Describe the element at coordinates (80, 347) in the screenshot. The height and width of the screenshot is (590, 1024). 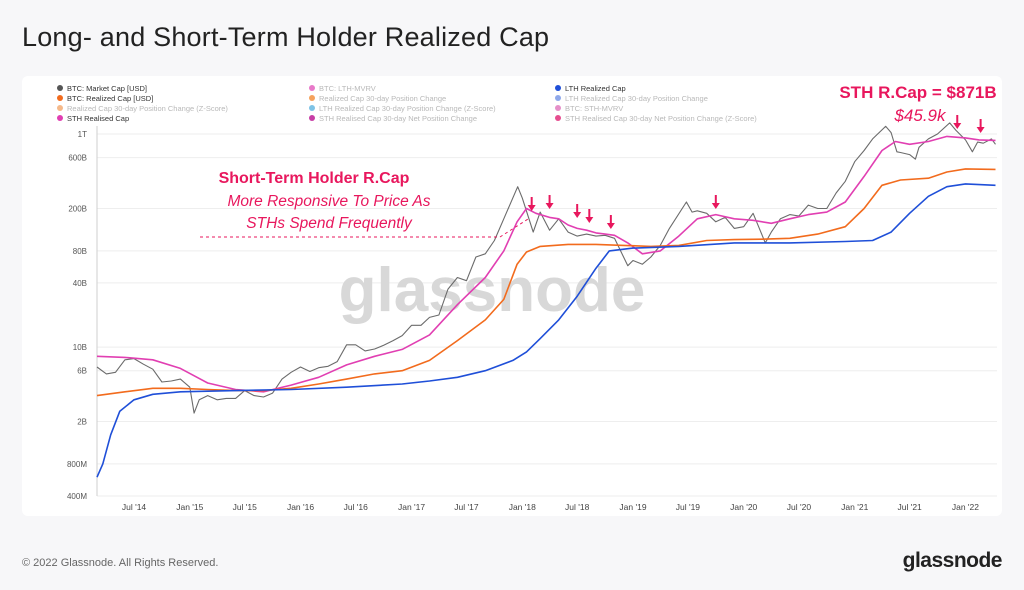
I see `y-tick-label: 10B` at that location.